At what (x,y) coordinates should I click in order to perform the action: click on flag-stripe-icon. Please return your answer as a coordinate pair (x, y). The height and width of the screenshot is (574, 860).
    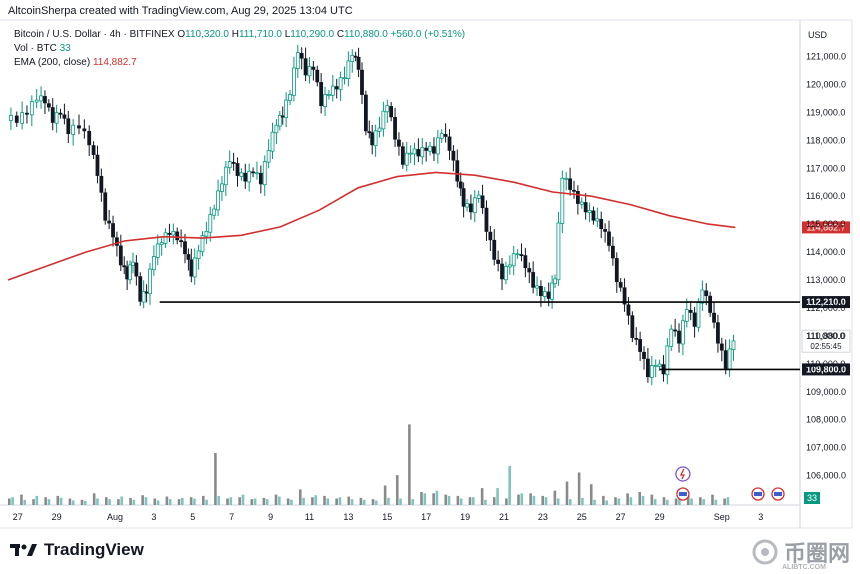
    Looking at the image, I should click on (778, 494).